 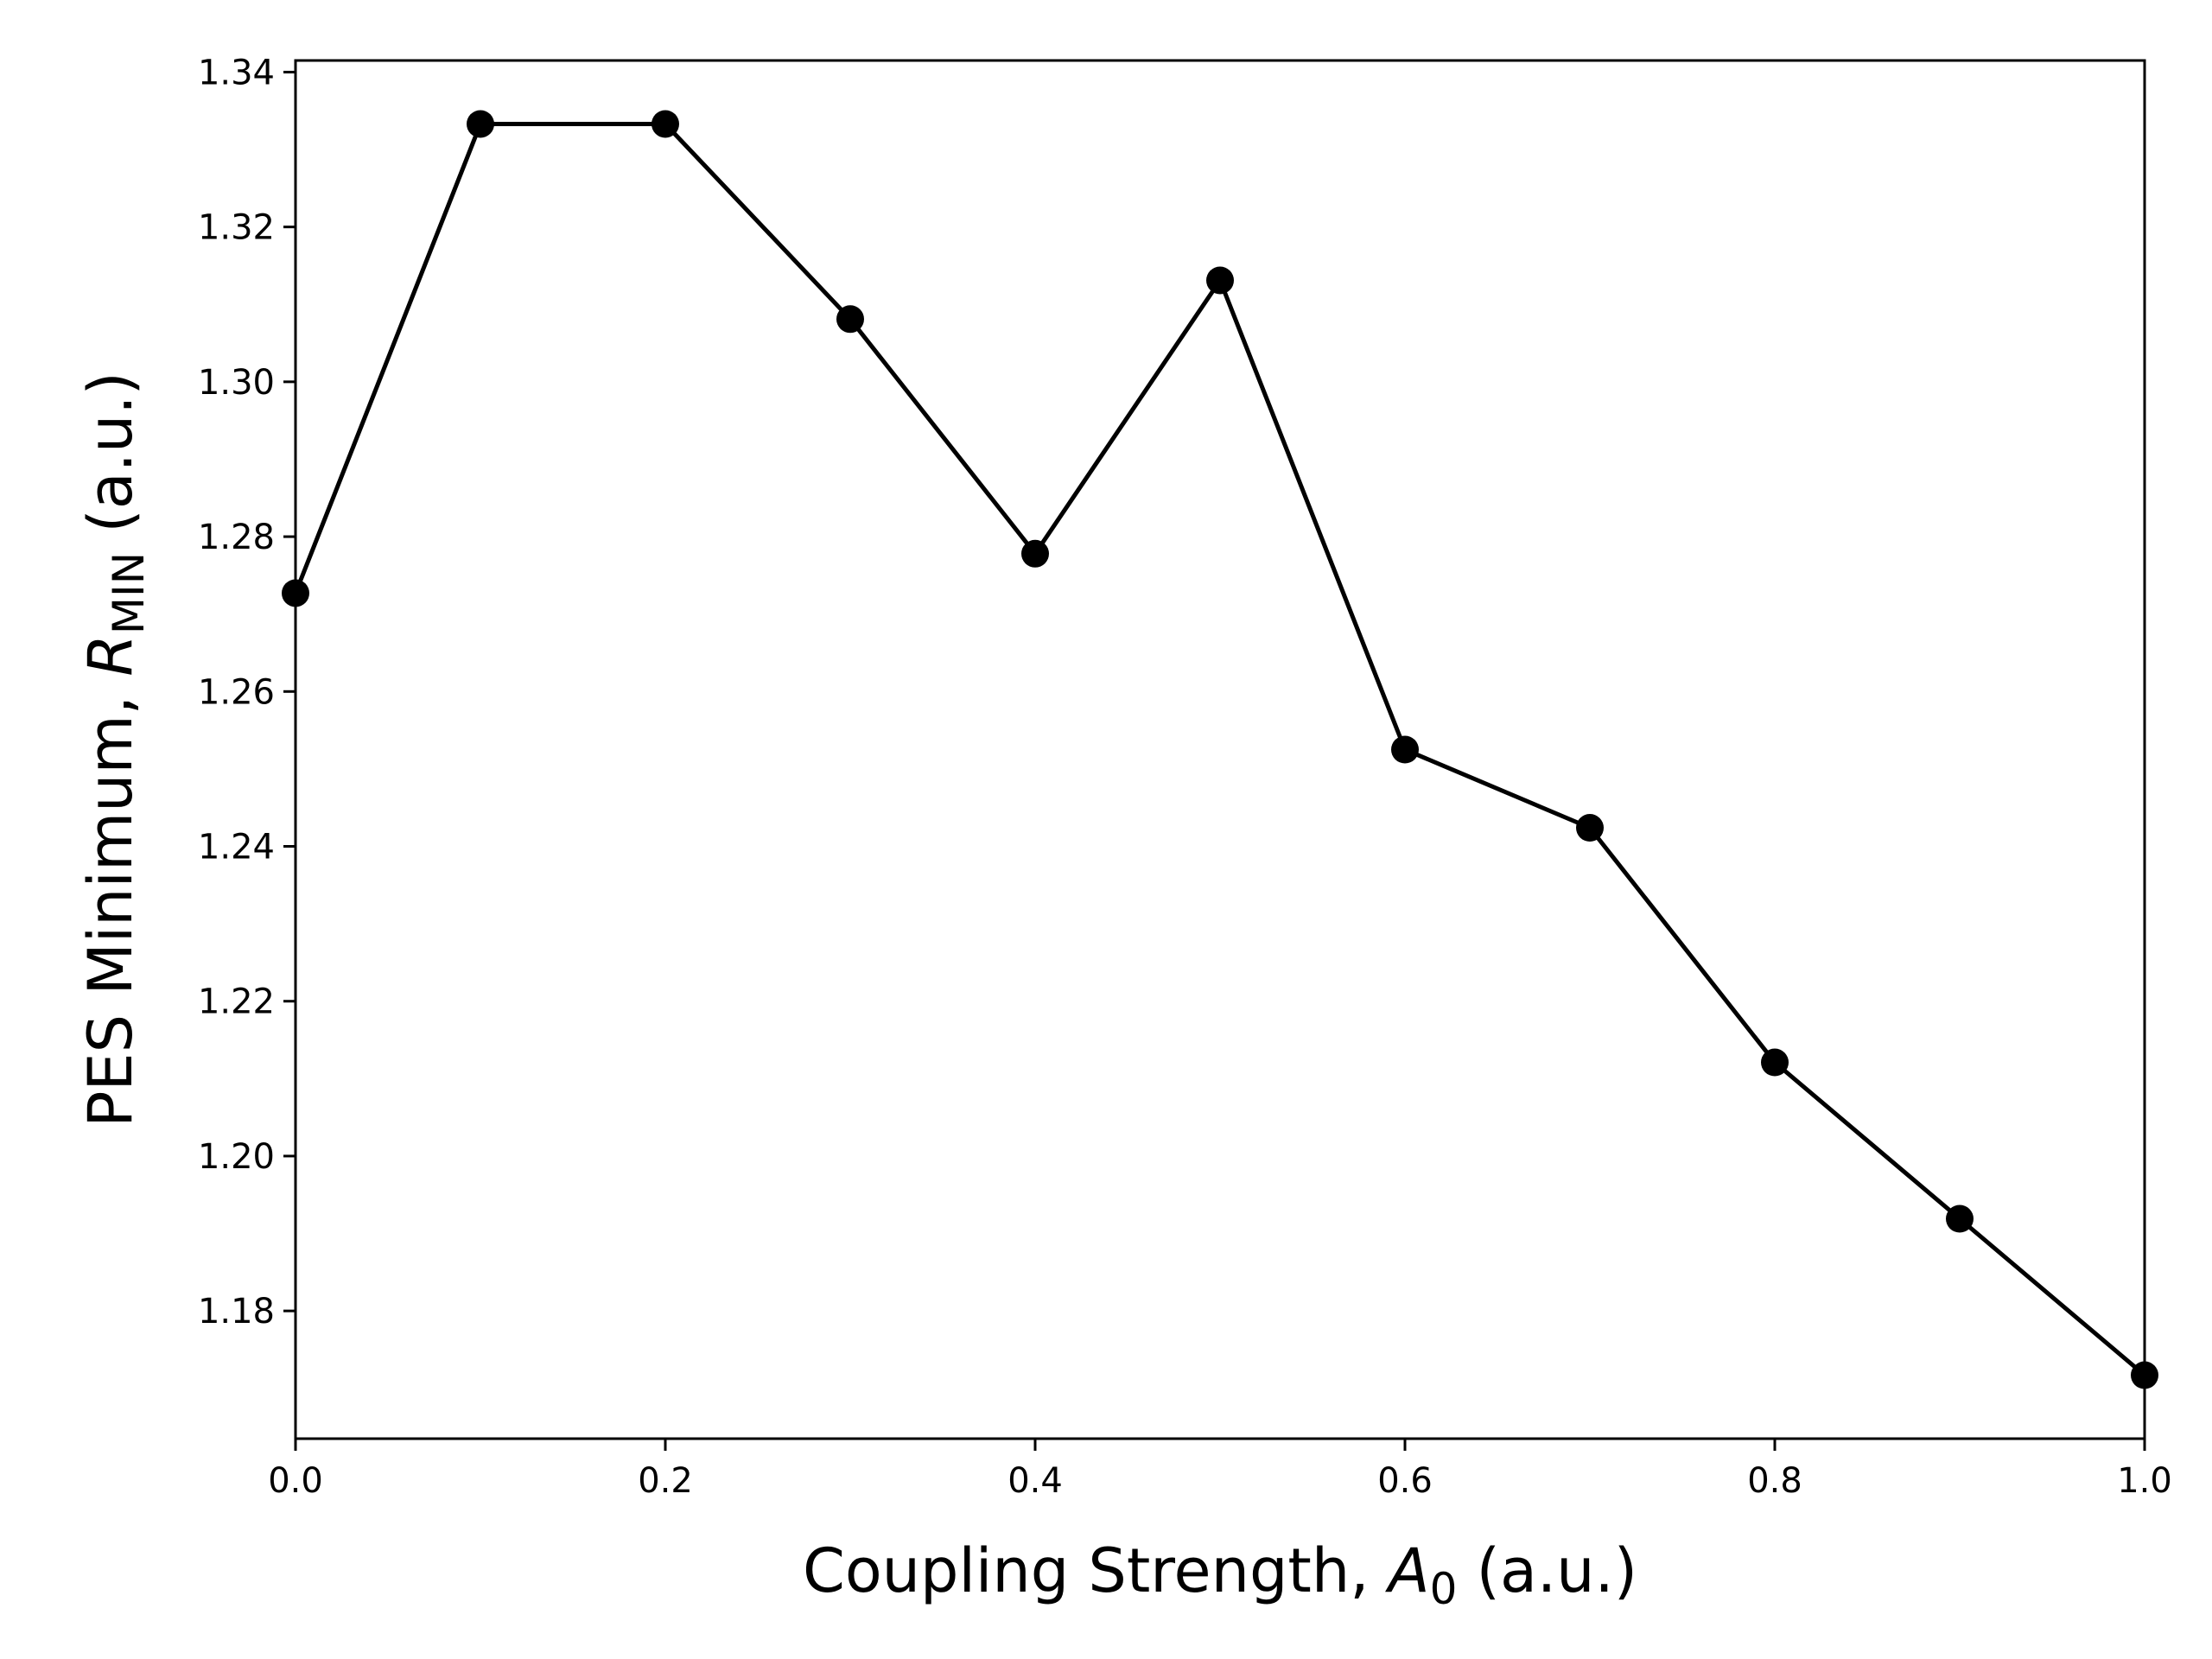 I want to click on y-tick-label: 1.20, so click(x=236, y=1157).